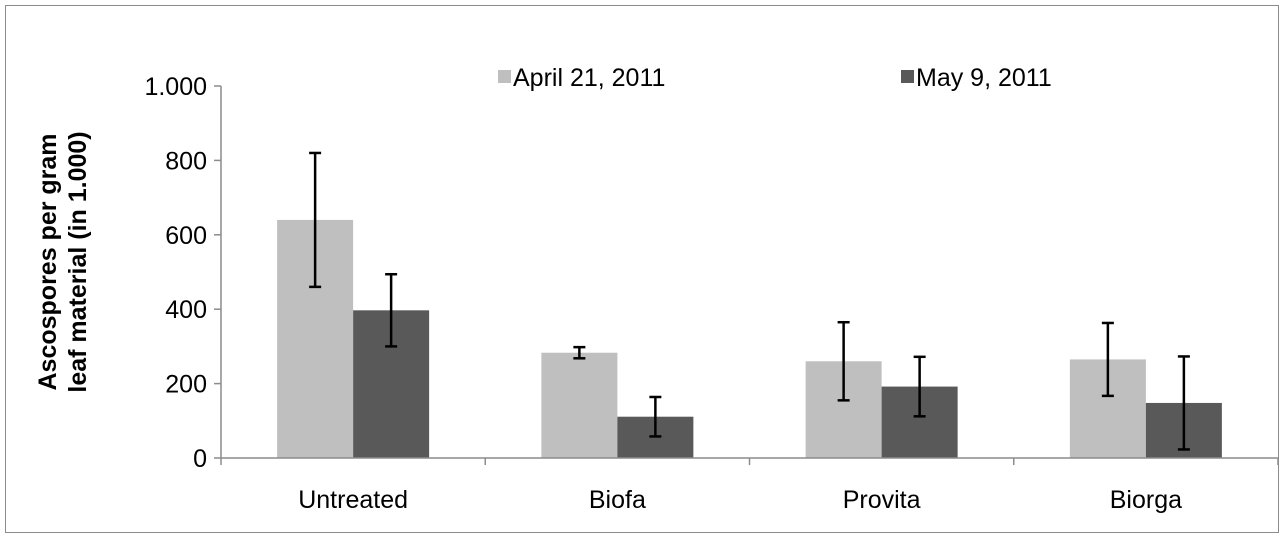  Describe the element at coordinates (48, 261) in the screenshot. I see `y-axis-title-line-1: Ascospores per gram` at that location.